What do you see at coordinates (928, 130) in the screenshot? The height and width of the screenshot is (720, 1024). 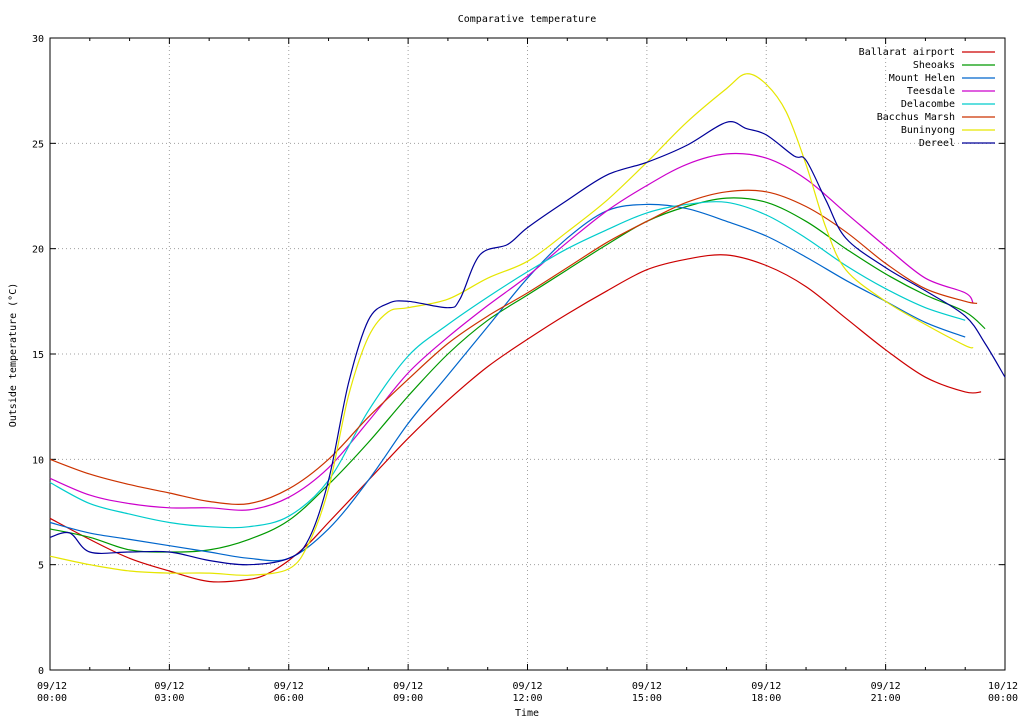 I see `legend-label-buninyong: Buninyong` at bounding box center [928, 130].